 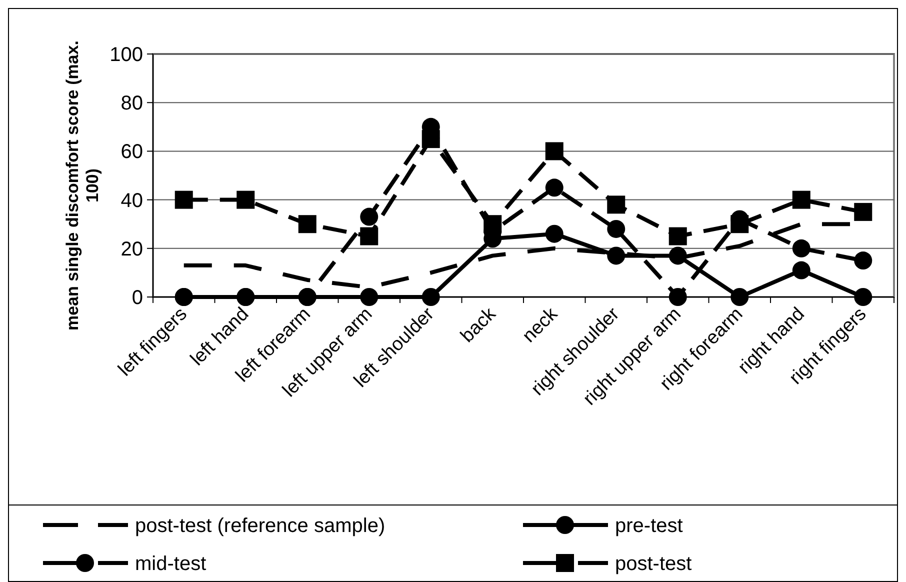 What do you see at coordinates (137, 298) in the screenshot?
I see `y-tick-label: 0` at bounding box center [137, 298].